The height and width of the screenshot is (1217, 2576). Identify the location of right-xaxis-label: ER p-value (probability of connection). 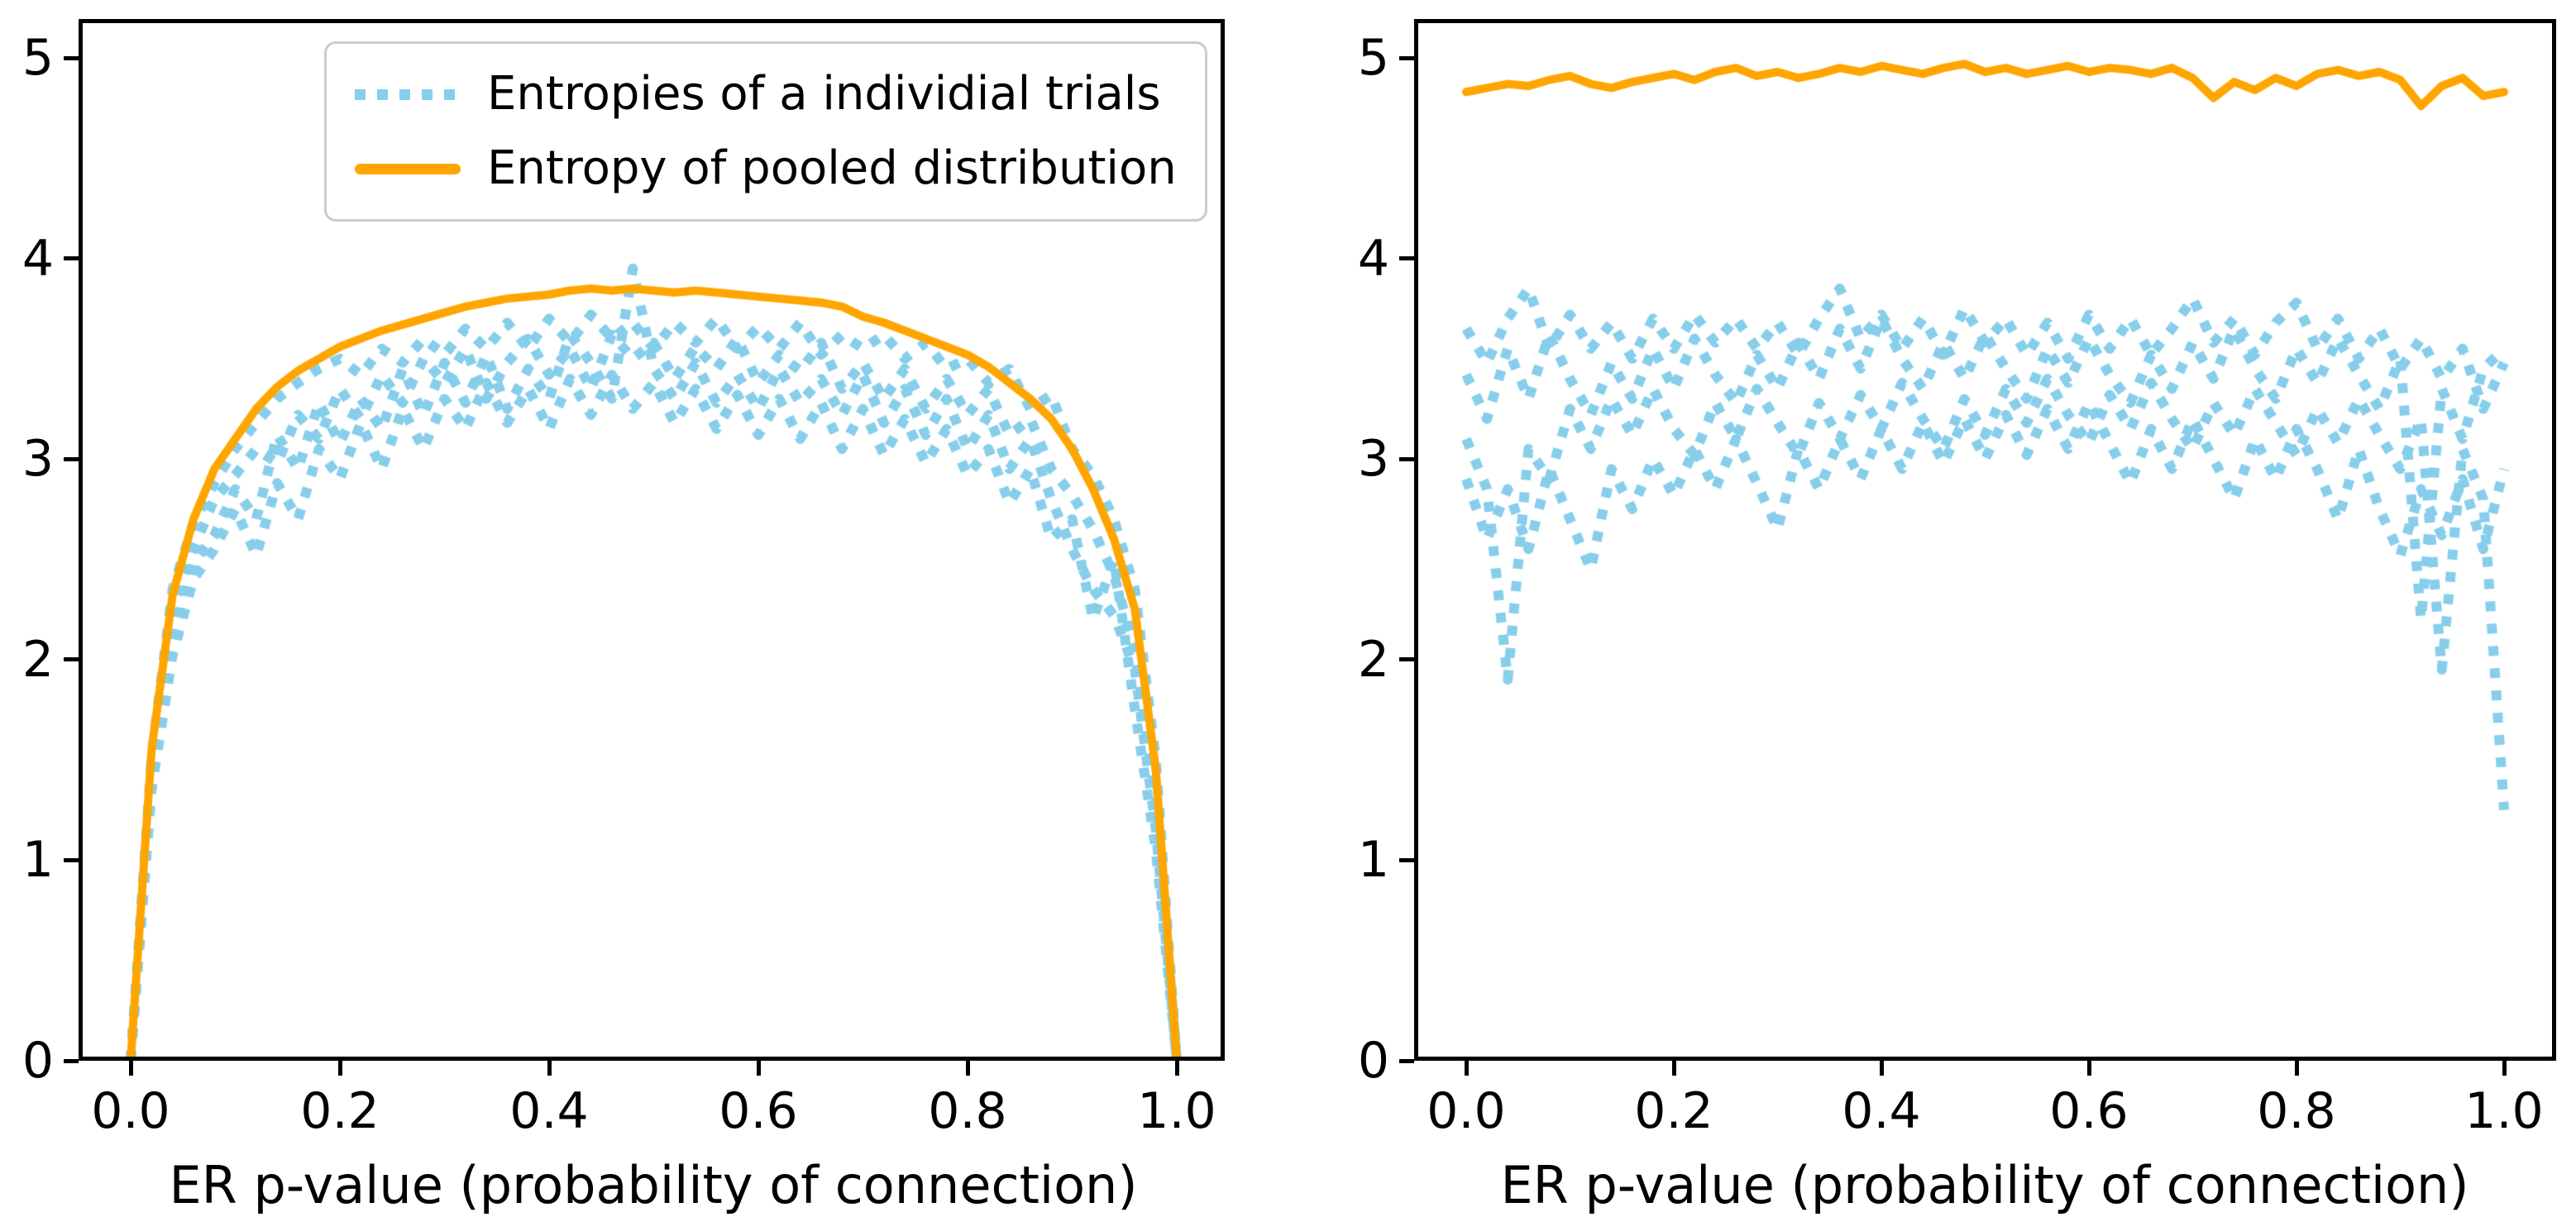
(1985, 1185).